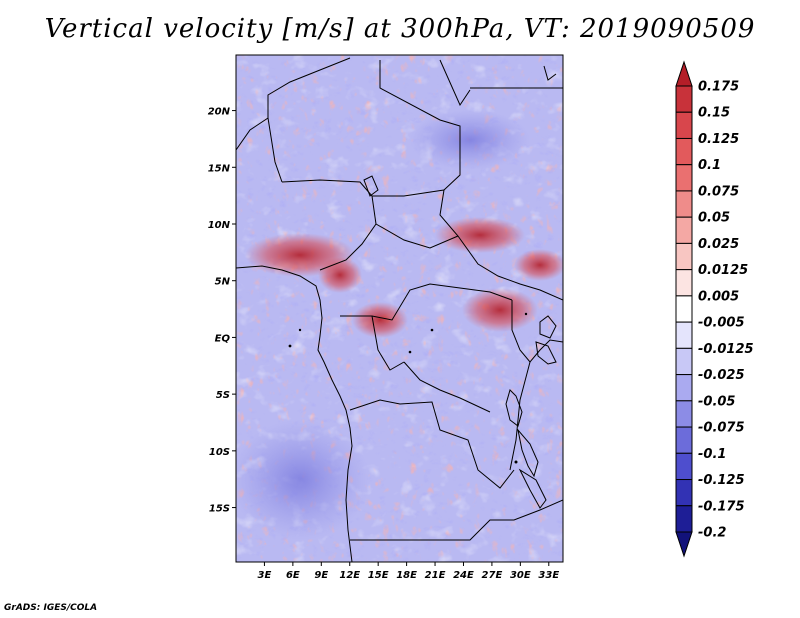 This screenshot has width=800, height=618. I want to click on lon-label: 27E, so click(492, 575).